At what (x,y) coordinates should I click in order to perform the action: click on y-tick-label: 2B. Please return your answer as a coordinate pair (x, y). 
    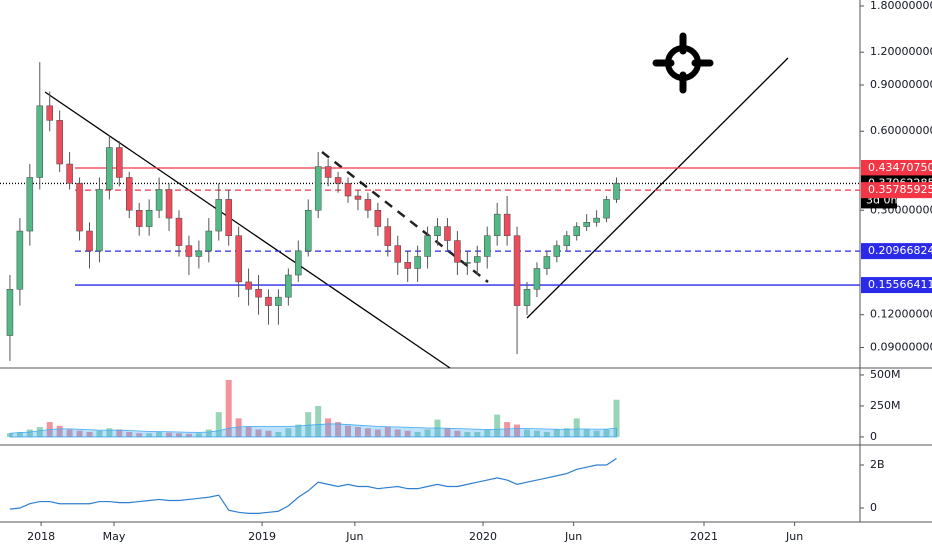
    Looking at the image, I should click on (877, 464).